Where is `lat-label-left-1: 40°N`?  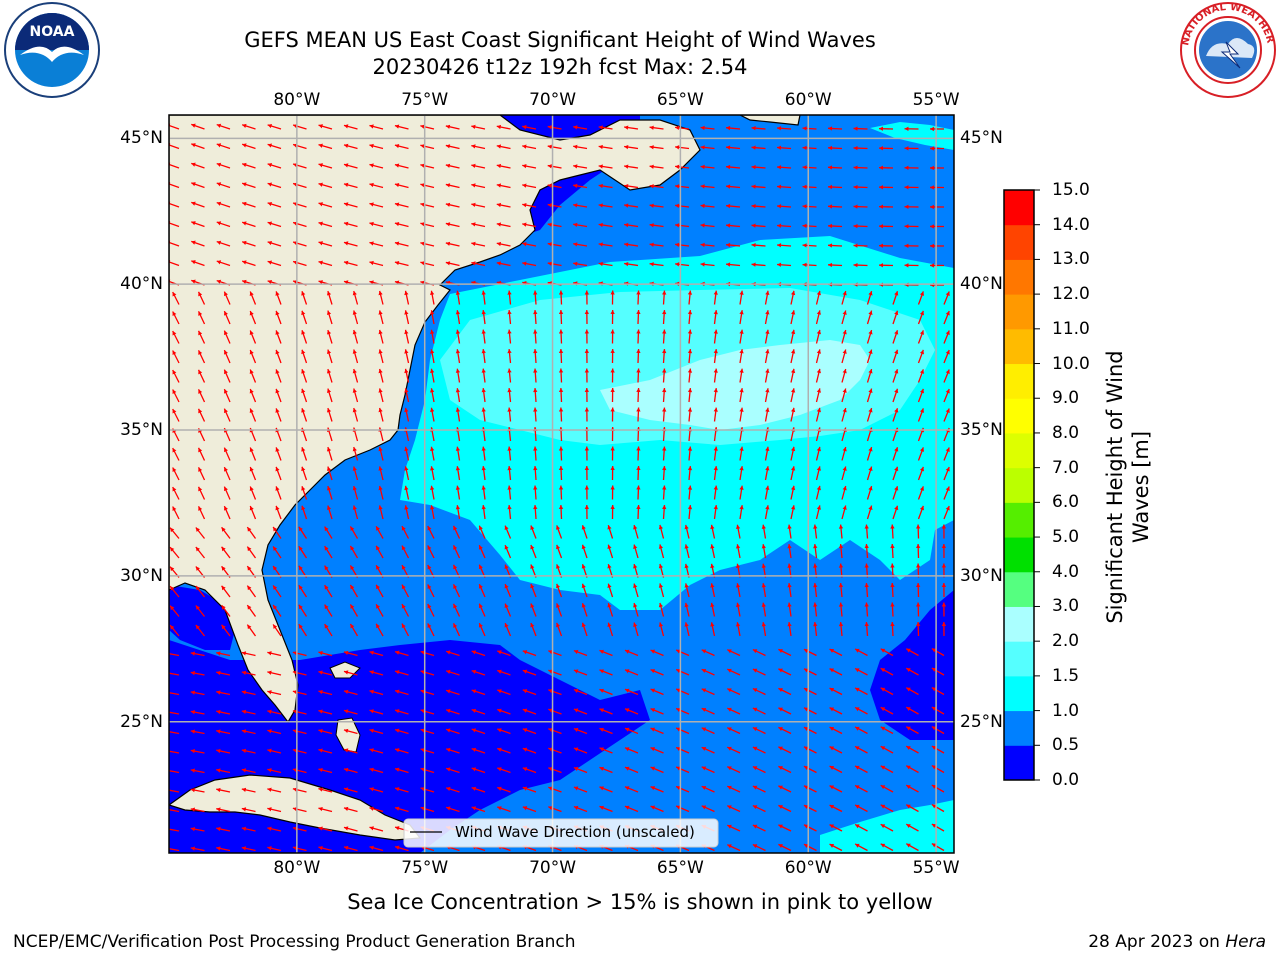
lat-label-left-1: 40°N is located at coordinates (141, 284).